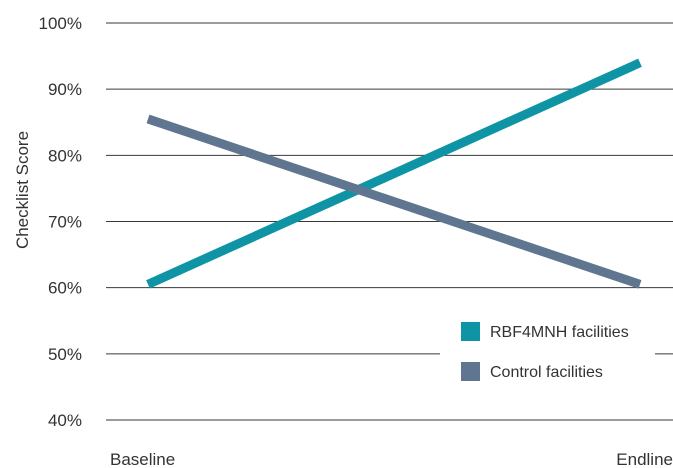 This screenshot has height=468, width=673. Describe the element at coordinates (65, 420) in the screenshot. I see `y-tick-label-40: 40%` at that location.